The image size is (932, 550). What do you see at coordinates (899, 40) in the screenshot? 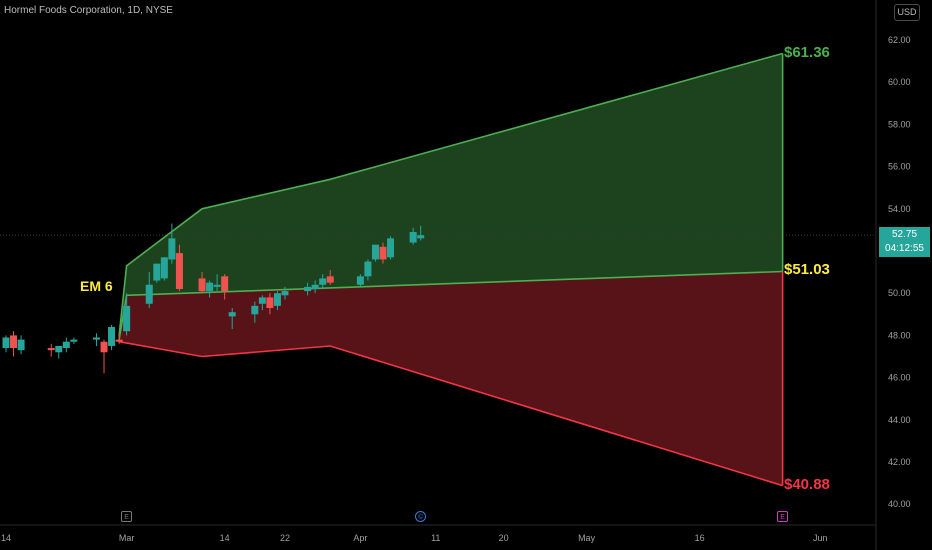
I see `y-tick-label: 62.00` at bounding box center [899, 40].